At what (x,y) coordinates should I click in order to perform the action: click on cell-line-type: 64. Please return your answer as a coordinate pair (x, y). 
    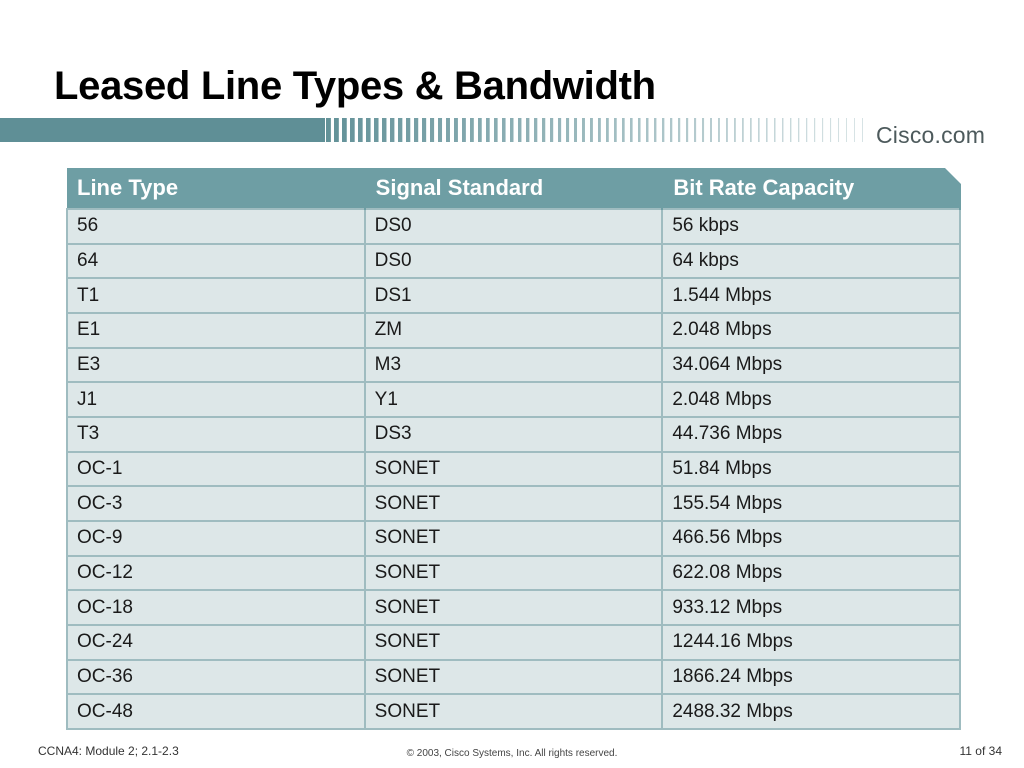
    Looking at the image, I should click on (216, 261).